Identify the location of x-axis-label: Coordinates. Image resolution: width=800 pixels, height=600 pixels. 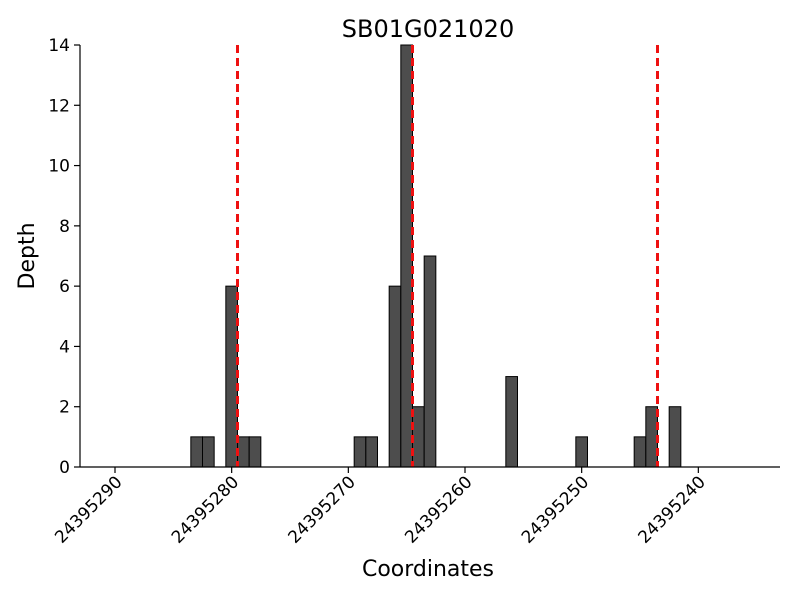
(428, 569).